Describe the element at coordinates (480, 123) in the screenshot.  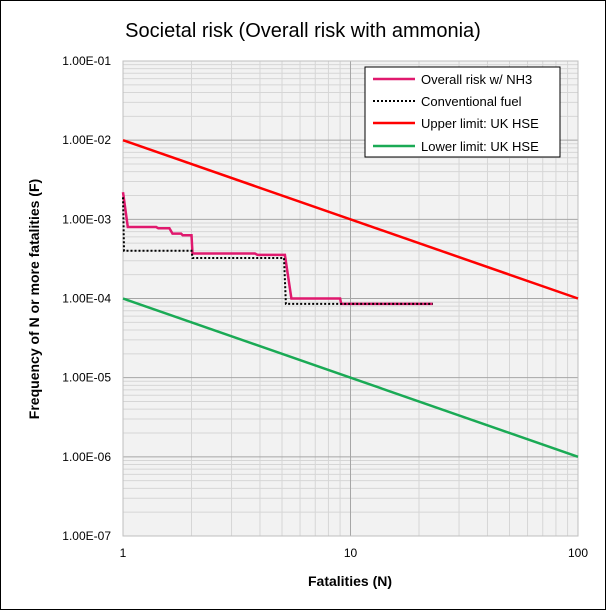
I see `legend-label: Upper limit: UK HSE` at that location.